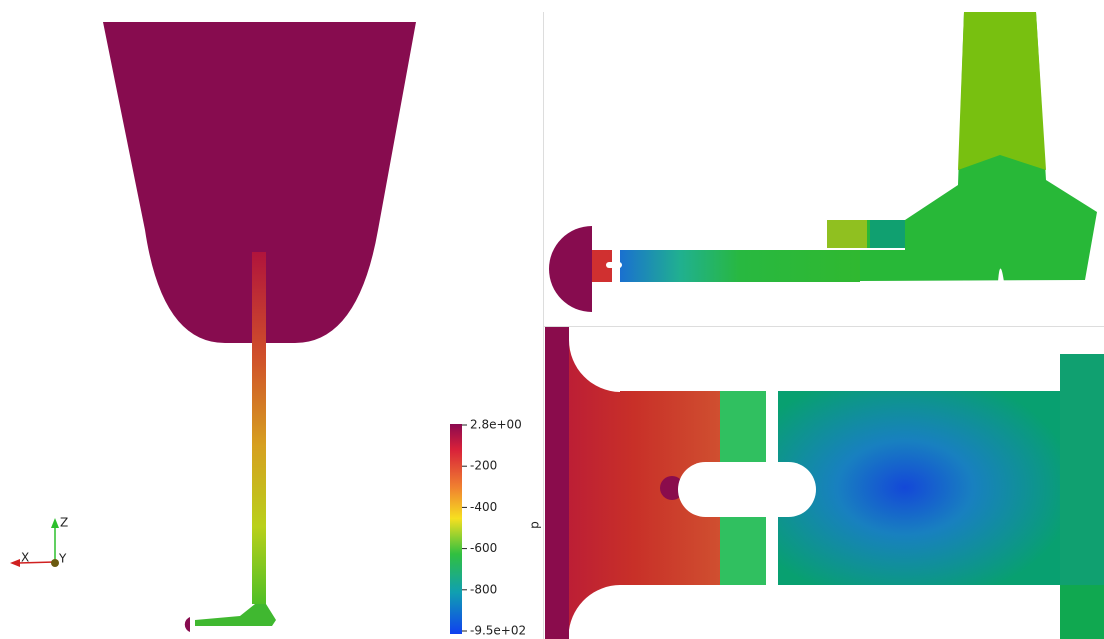 The height and width of the screenshot is (639, 1104). What do you see at coordinates (235, 615) in the screenshot?
I see `base` at bounding box center [235, 615].